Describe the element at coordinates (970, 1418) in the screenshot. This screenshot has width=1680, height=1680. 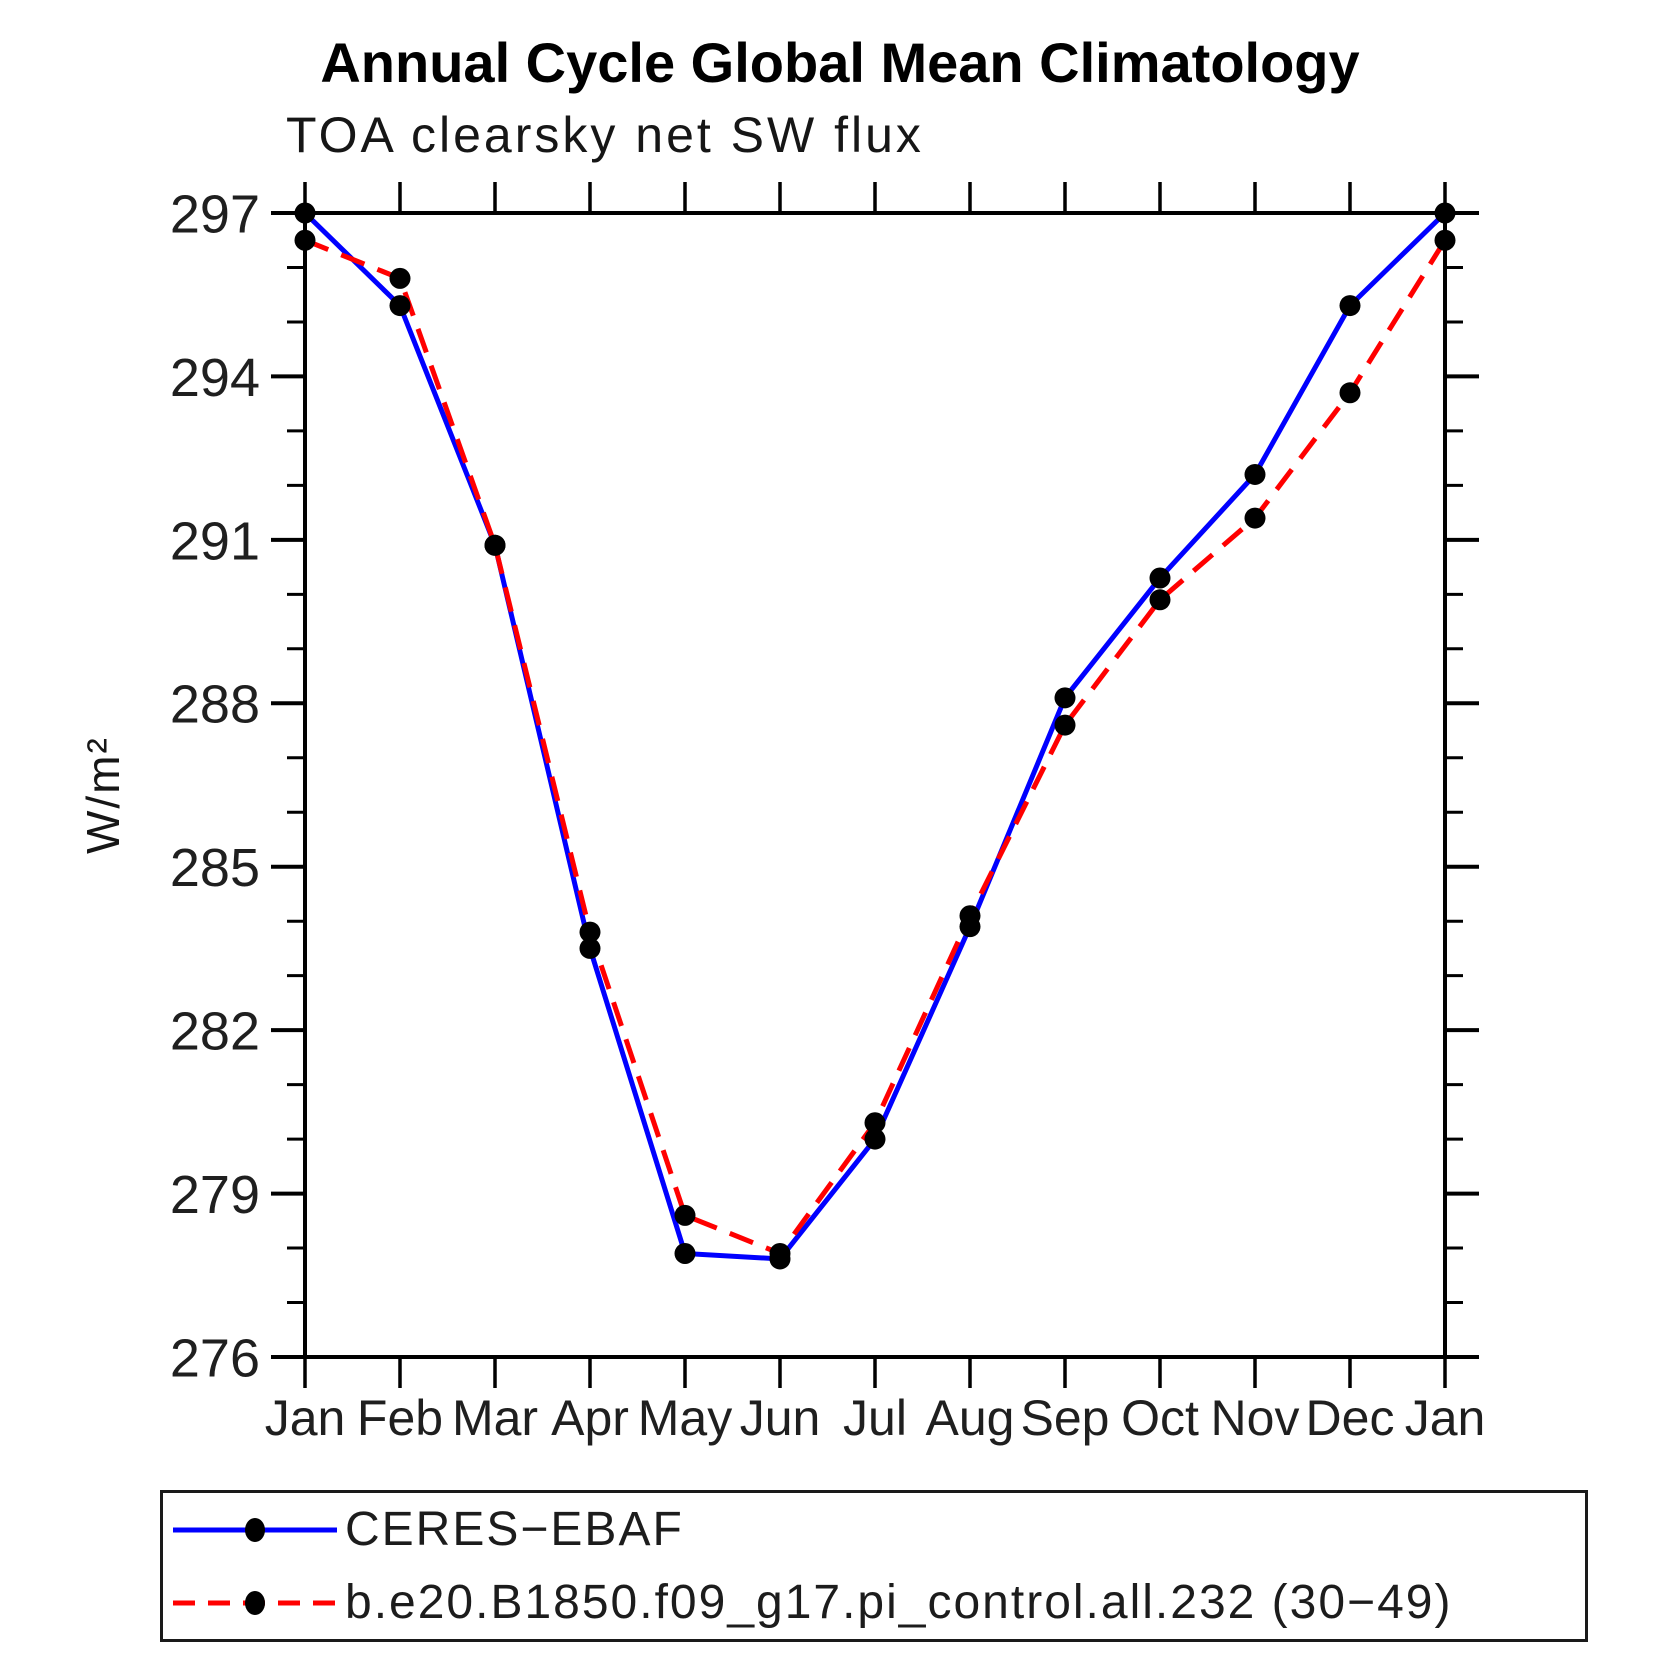
I see `x-tick-label: Aug` at that location.